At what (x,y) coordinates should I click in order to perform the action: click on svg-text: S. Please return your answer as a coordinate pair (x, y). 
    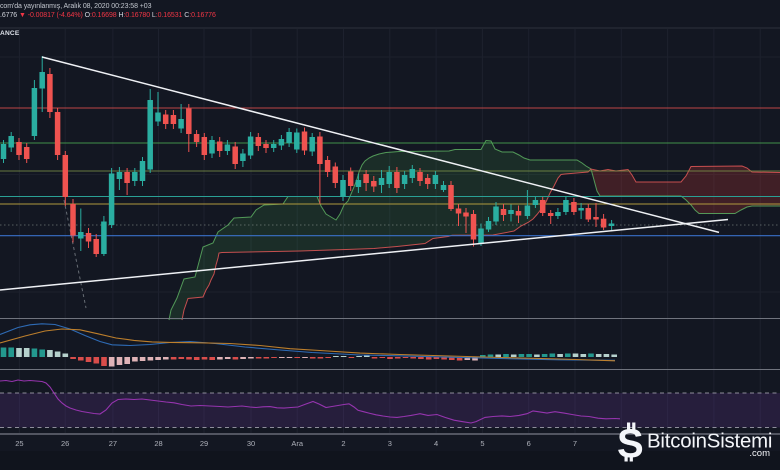
    Looking at the image, I should click on (630, 444).